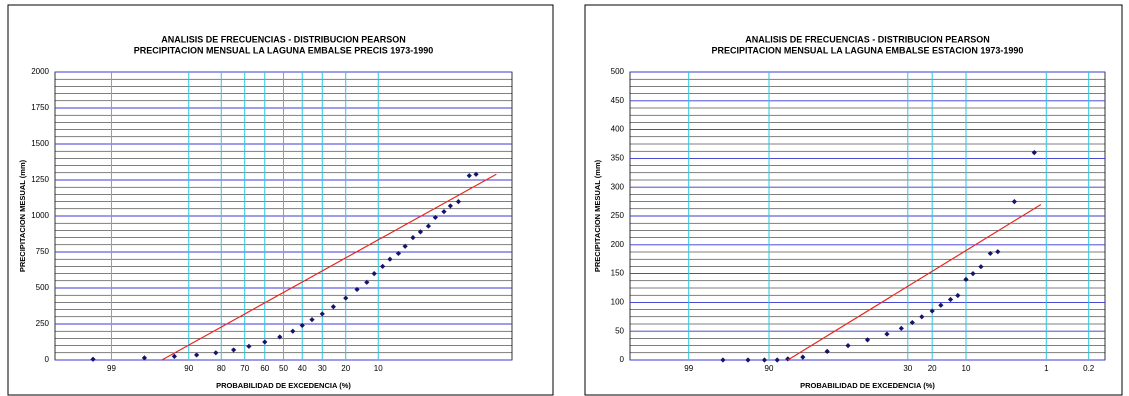 The width and height of the screenshot is (1129, 396). Describe the element at coordinates (618, 158) in the screenshot. I see `y-tick-label: 350` at that location.